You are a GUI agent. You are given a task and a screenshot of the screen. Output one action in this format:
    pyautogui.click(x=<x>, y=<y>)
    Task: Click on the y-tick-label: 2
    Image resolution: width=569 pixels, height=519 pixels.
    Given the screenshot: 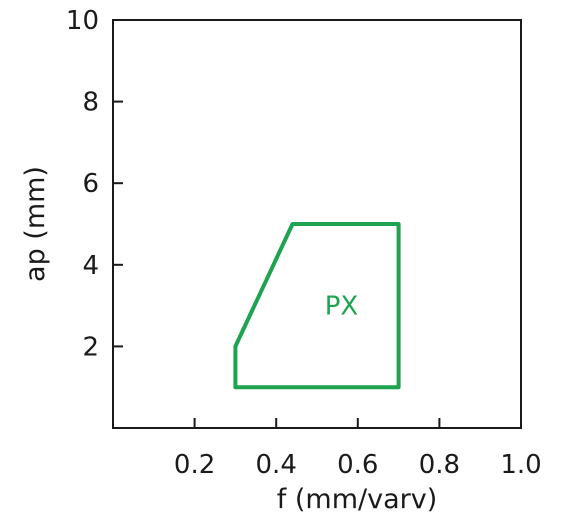 What is the action you would take?
    pyautogui.click(x=90, y=347)
    